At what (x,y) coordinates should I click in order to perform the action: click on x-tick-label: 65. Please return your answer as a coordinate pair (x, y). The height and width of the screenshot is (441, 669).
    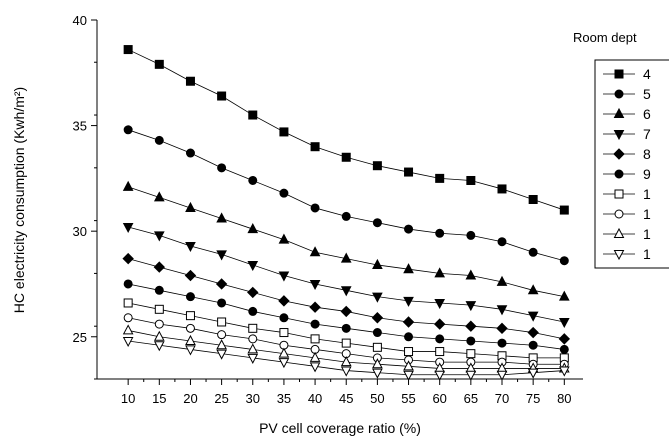
    Looking at the image, I should click on (471, 398).